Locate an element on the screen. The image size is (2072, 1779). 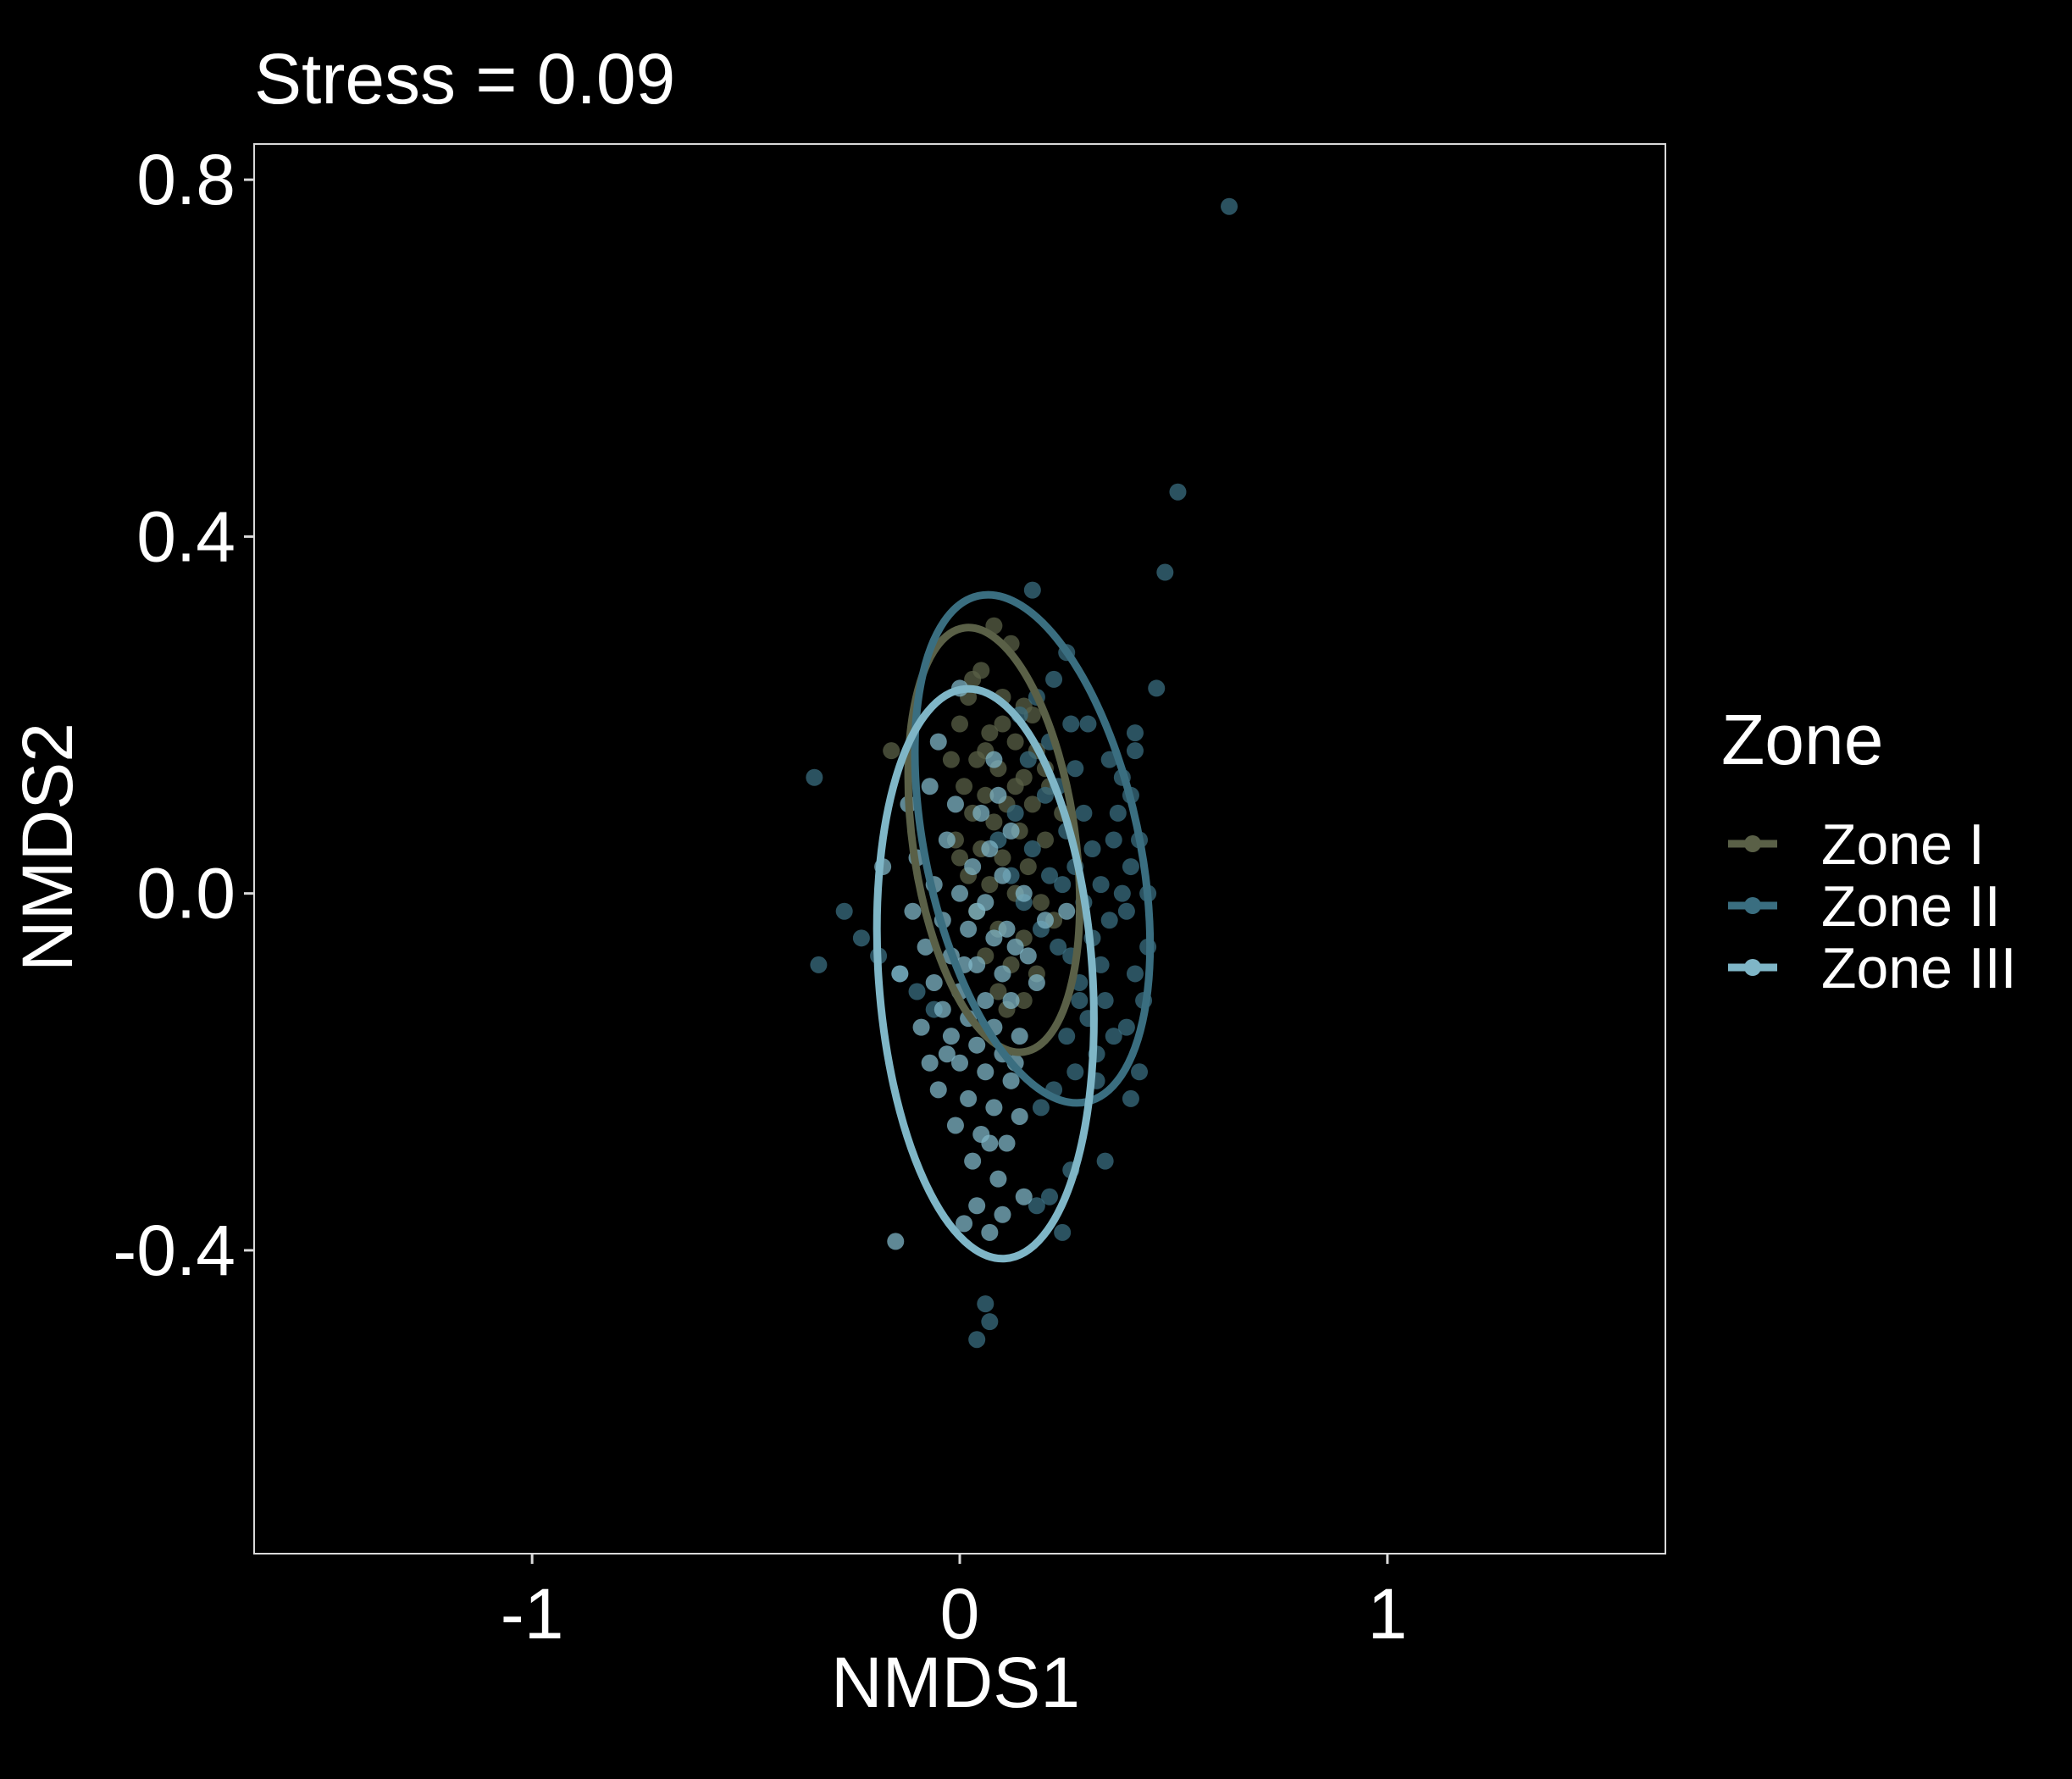
legend-label-zone-iii: Zone III is located at coordinates (1919, 968).